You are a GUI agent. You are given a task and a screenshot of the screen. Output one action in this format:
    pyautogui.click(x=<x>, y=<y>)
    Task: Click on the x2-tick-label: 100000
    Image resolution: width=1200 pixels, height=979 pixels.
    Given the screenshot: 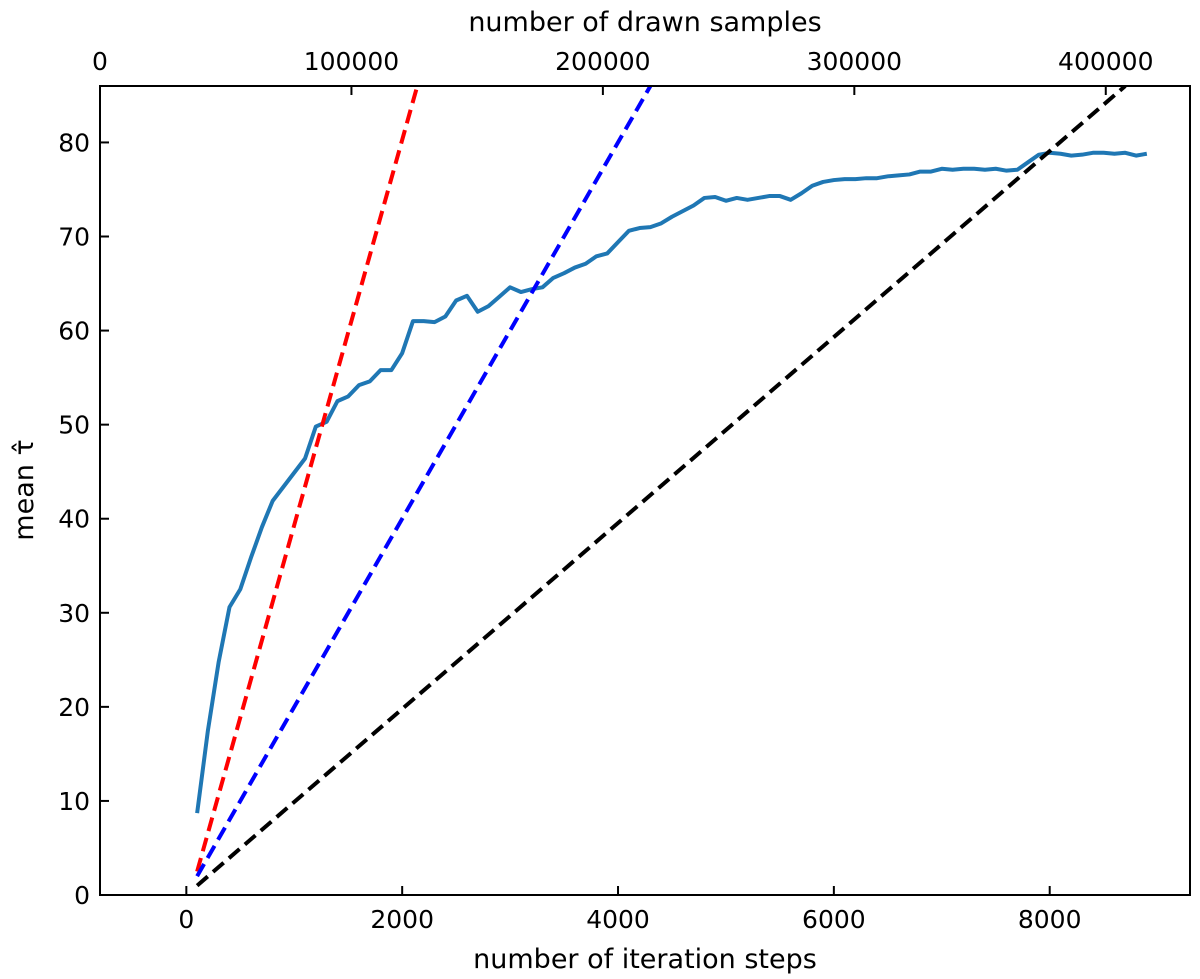 What is the action you would take?
    pyautogui.click(x=351, y=61)
    